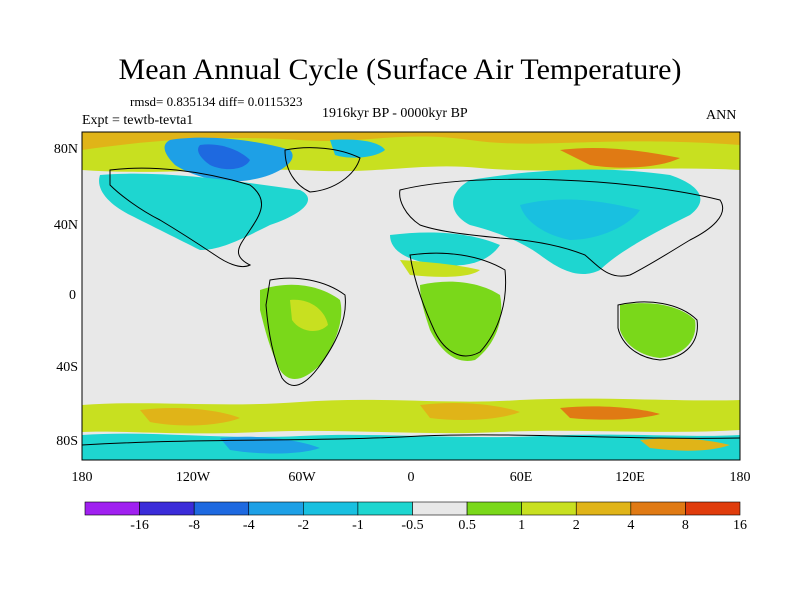 The height and width of the screenshot is (600, 800). I want to click on lon-label-60w: 60W, so click(302, 477).